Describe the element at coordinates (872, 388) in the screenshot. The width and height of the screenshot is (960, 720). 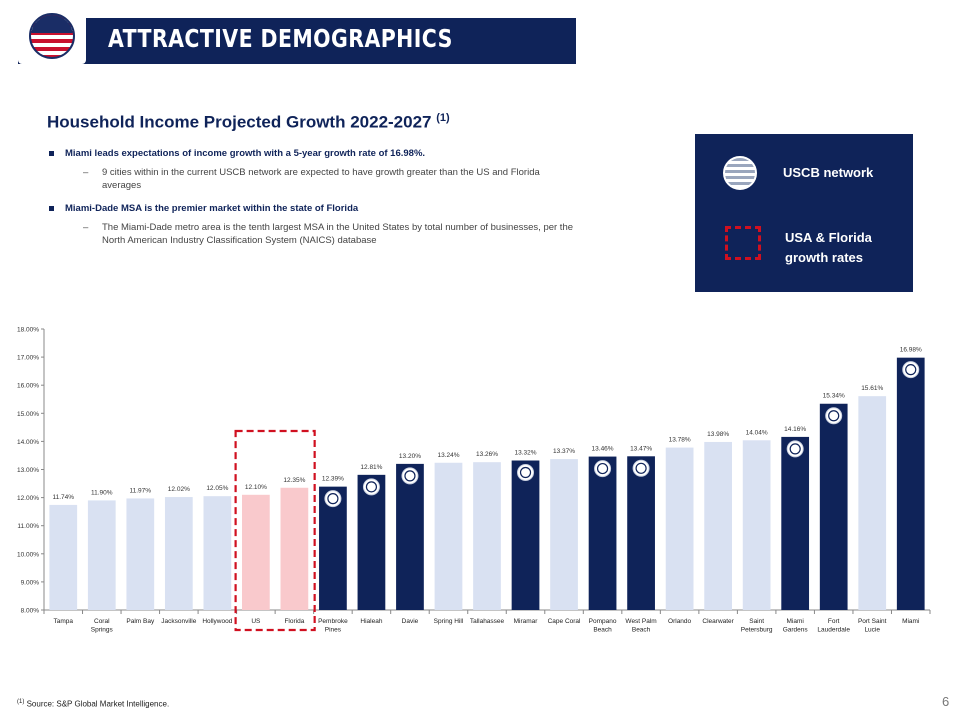
I see `data-label: 15.61%` at that location.